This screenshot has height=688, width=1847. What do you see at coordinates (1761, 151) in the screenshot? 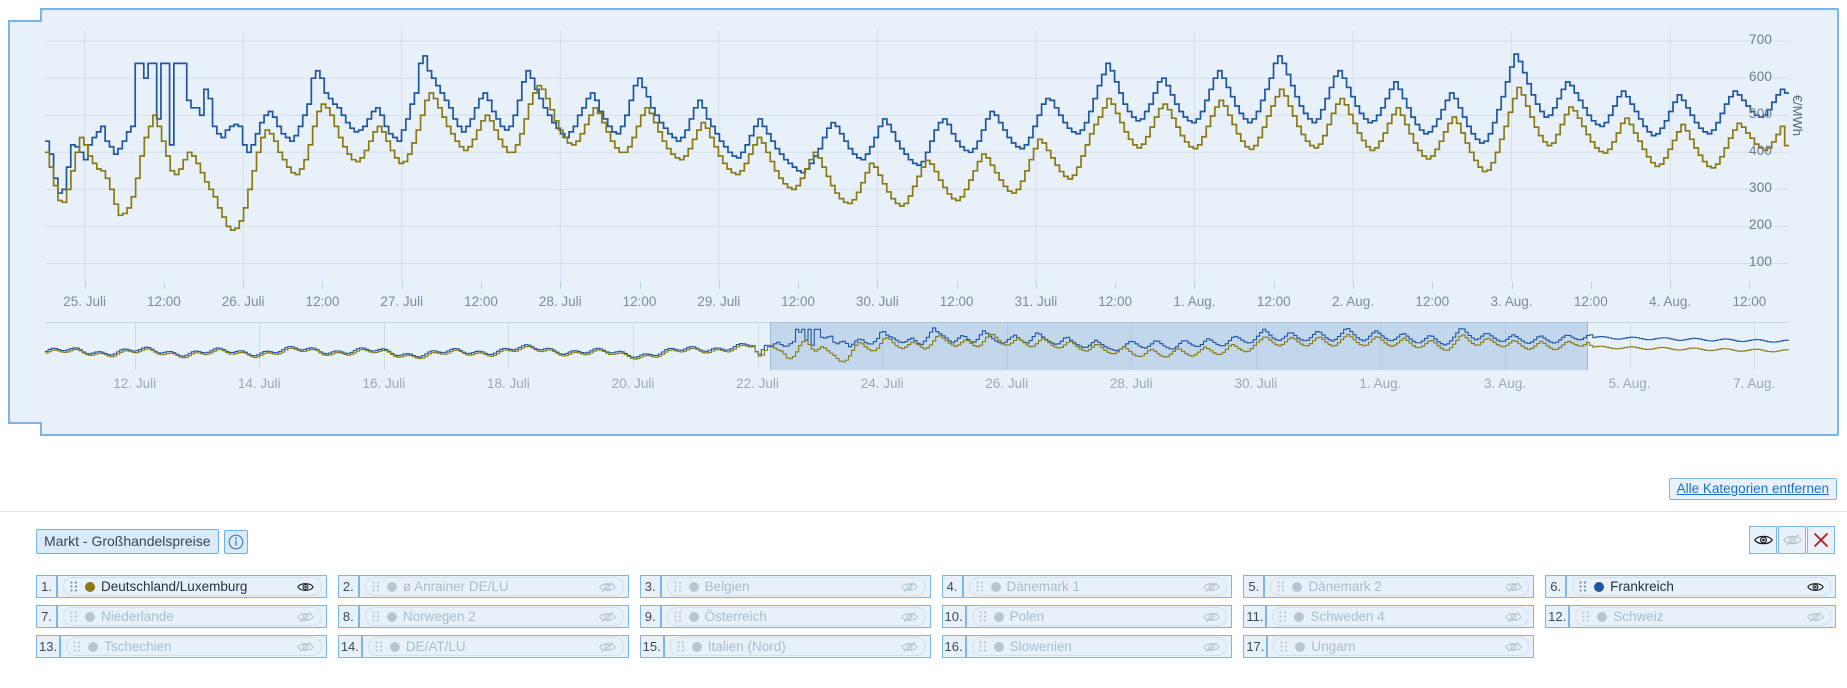
I see `y-axis-tick-label: 400` at bounding box center [1761, 151].